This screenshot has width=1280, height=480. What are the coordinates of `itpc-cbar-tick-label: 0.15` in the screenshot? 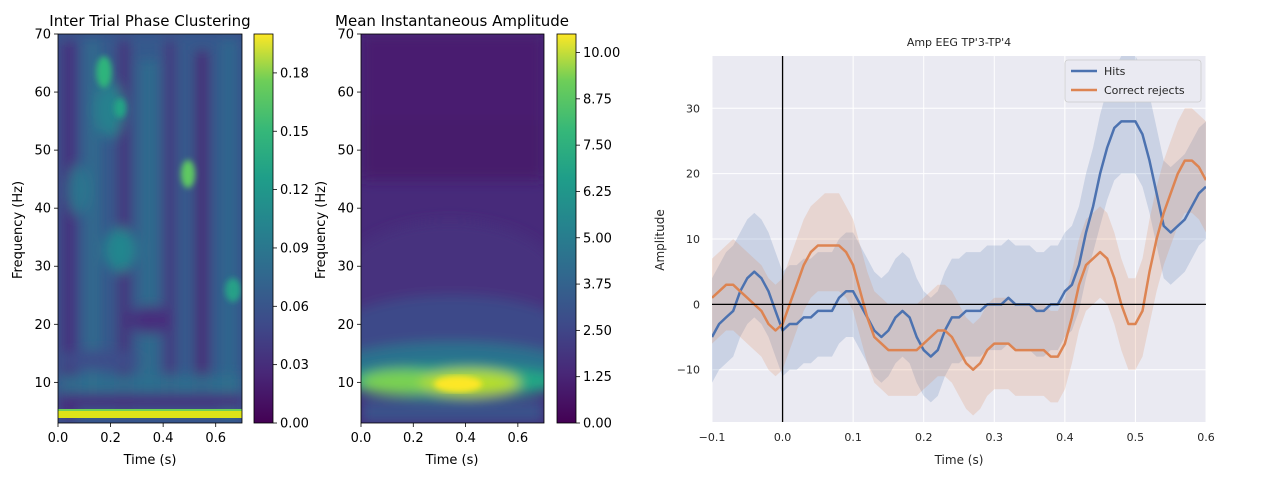 It's located at (294, 132).